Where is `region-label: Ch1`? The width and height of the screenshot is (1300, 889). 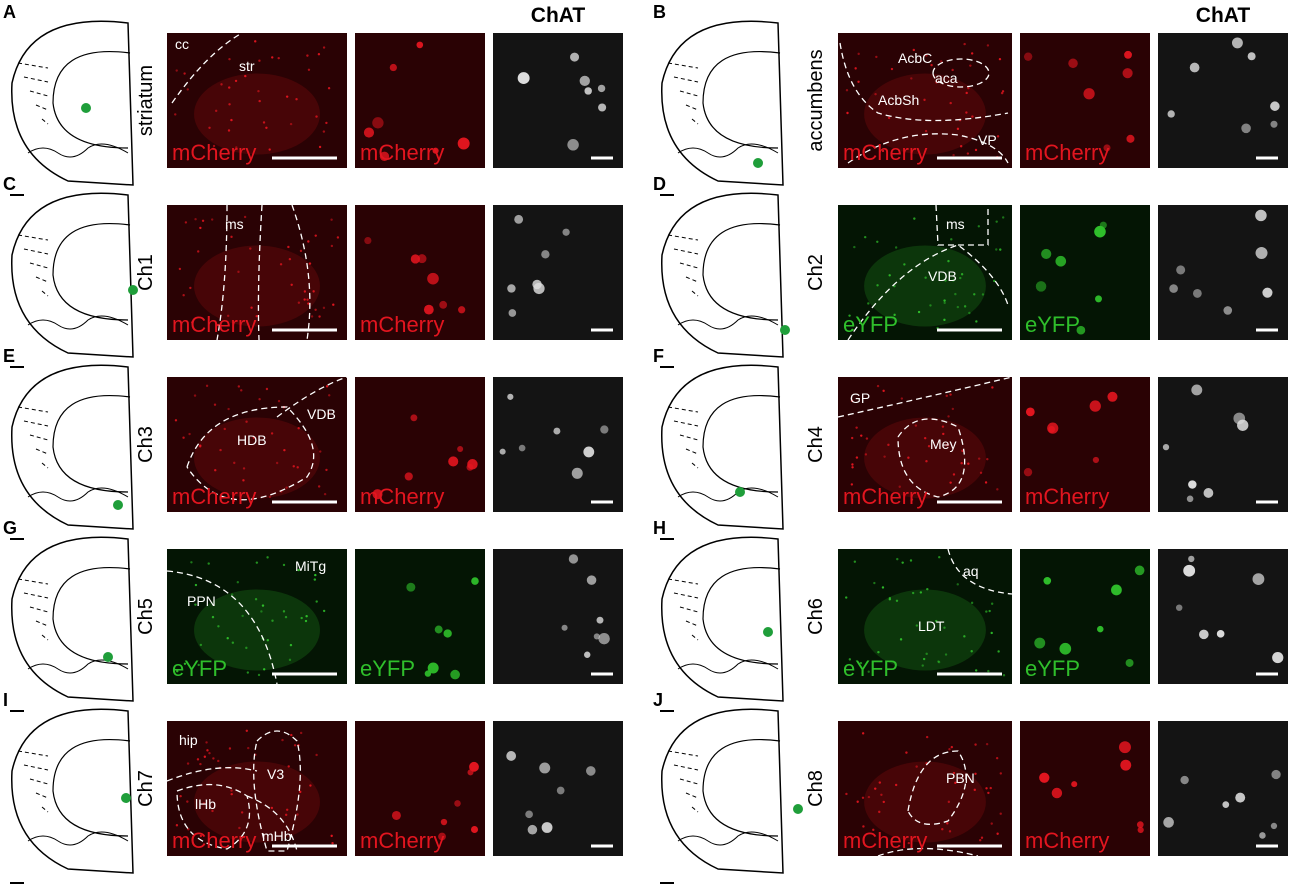
region-label: Ch1 is located at coordinates (146, 272).